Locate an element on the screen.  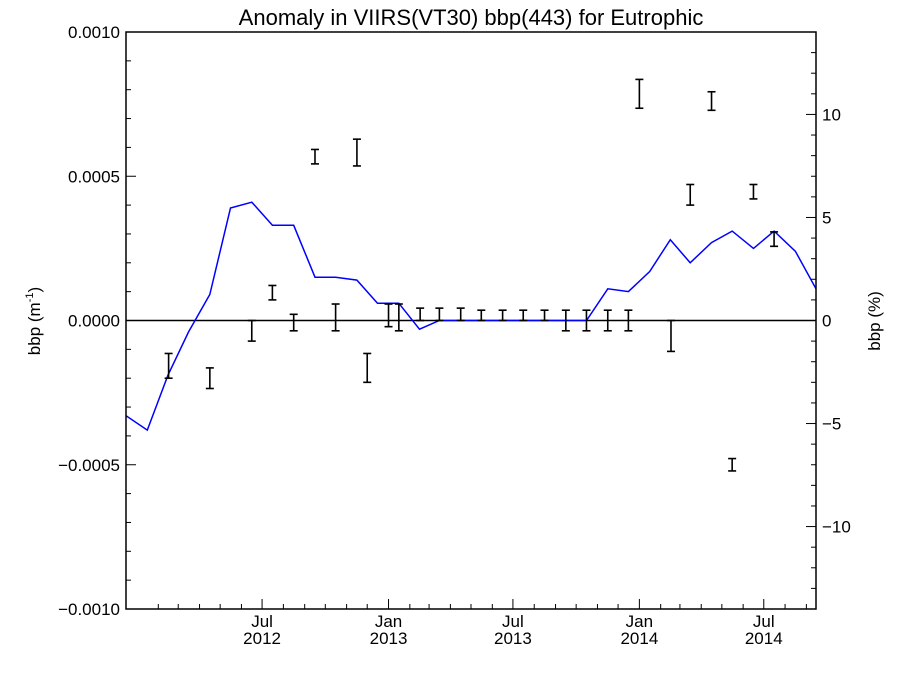
x-tick-label-year: 2012 is located at coordinates (262, 638).